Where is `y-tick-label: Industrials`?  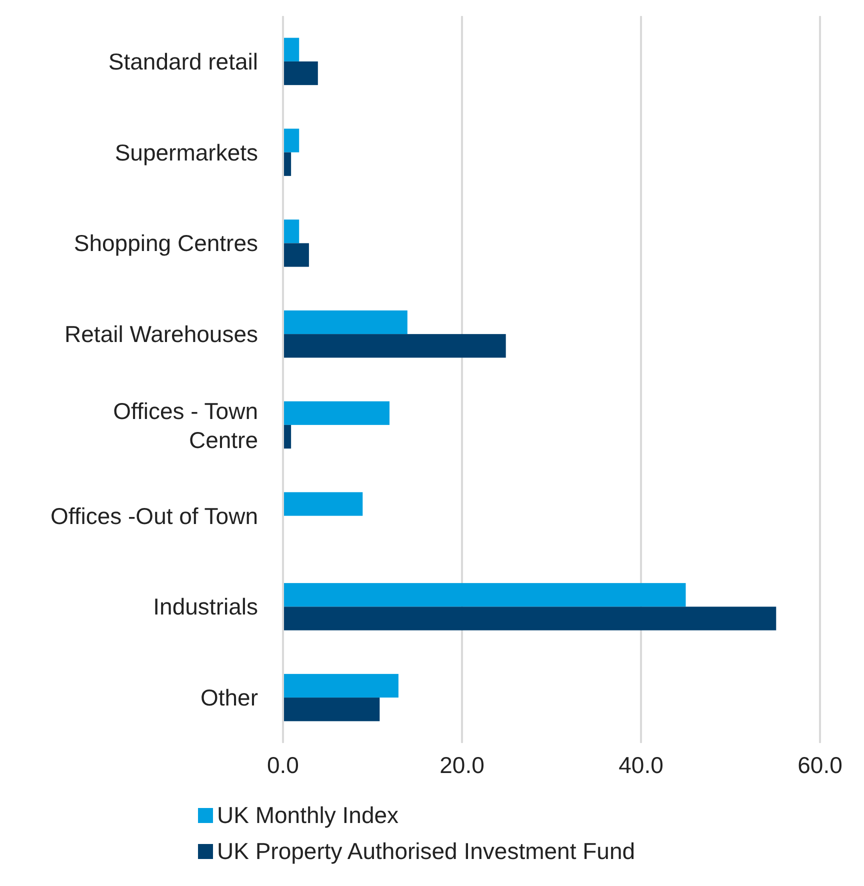
y-tick-label: Industrials is located at coordinates (205, 607).